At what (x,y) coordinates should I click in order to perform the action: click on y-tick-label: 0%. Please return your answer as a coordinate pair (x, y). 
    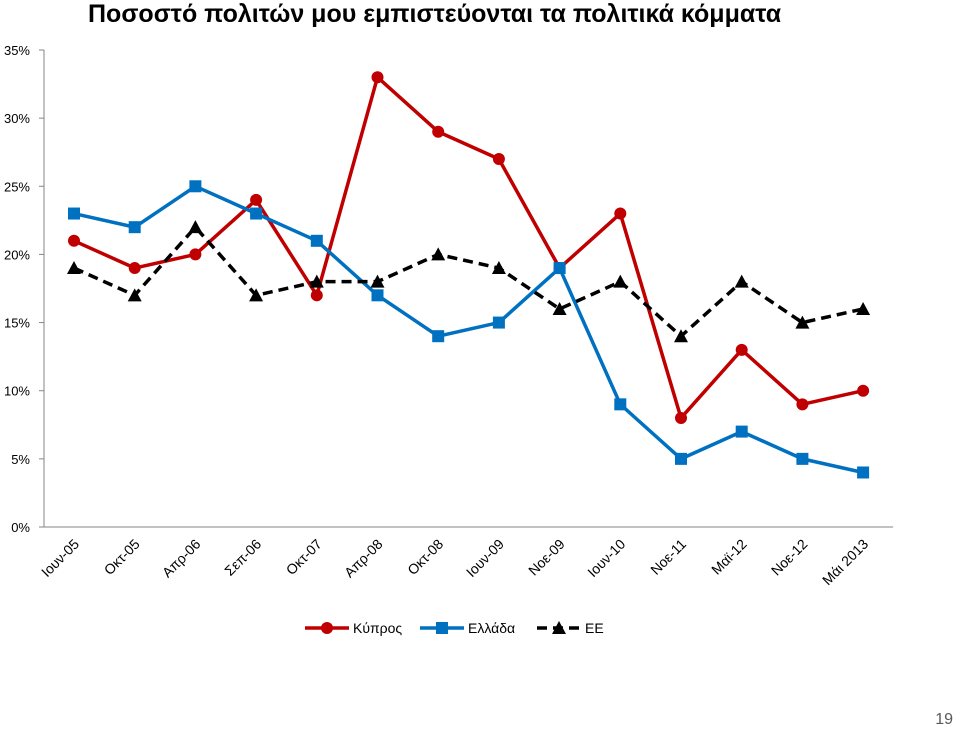
    Looking at the image, I should click on (20, 527).